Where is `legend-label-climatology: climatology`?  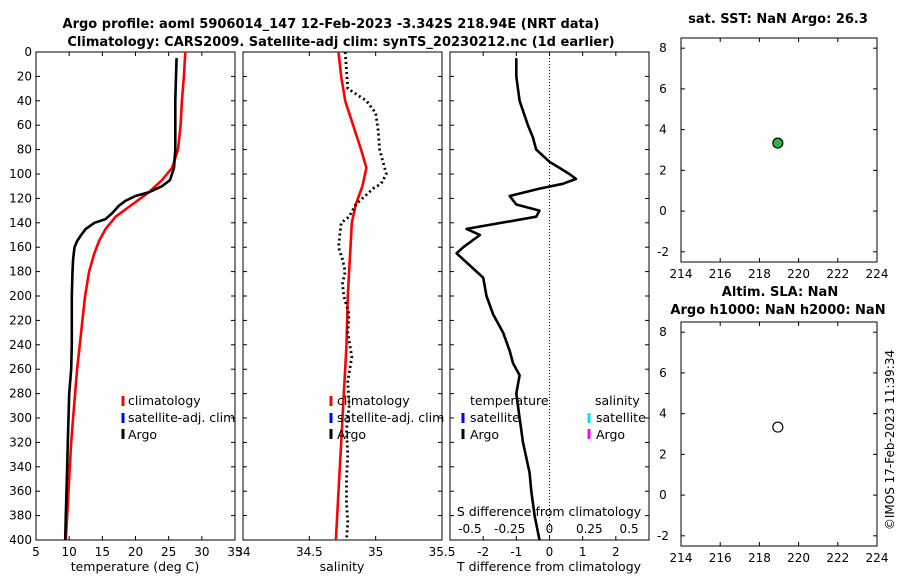
legend-label-climatology: climatology is located at coordinates (164, 400).